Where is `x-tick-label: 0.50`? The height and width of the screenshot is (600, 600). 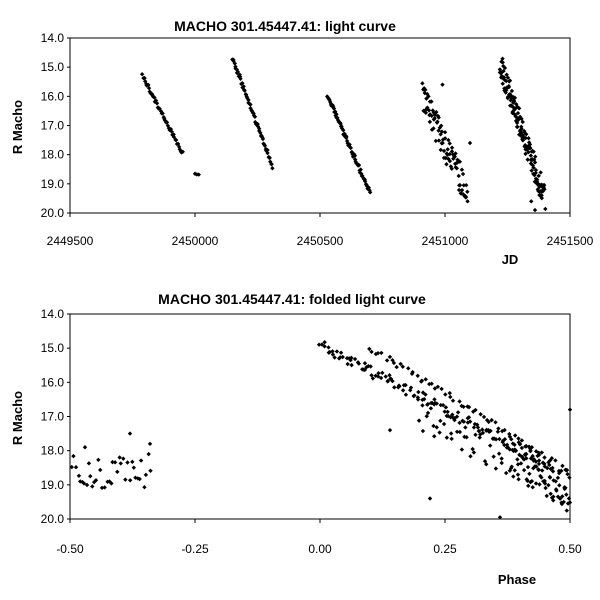 x-tick-label: 0.50 is located at coordinates (570, 549).